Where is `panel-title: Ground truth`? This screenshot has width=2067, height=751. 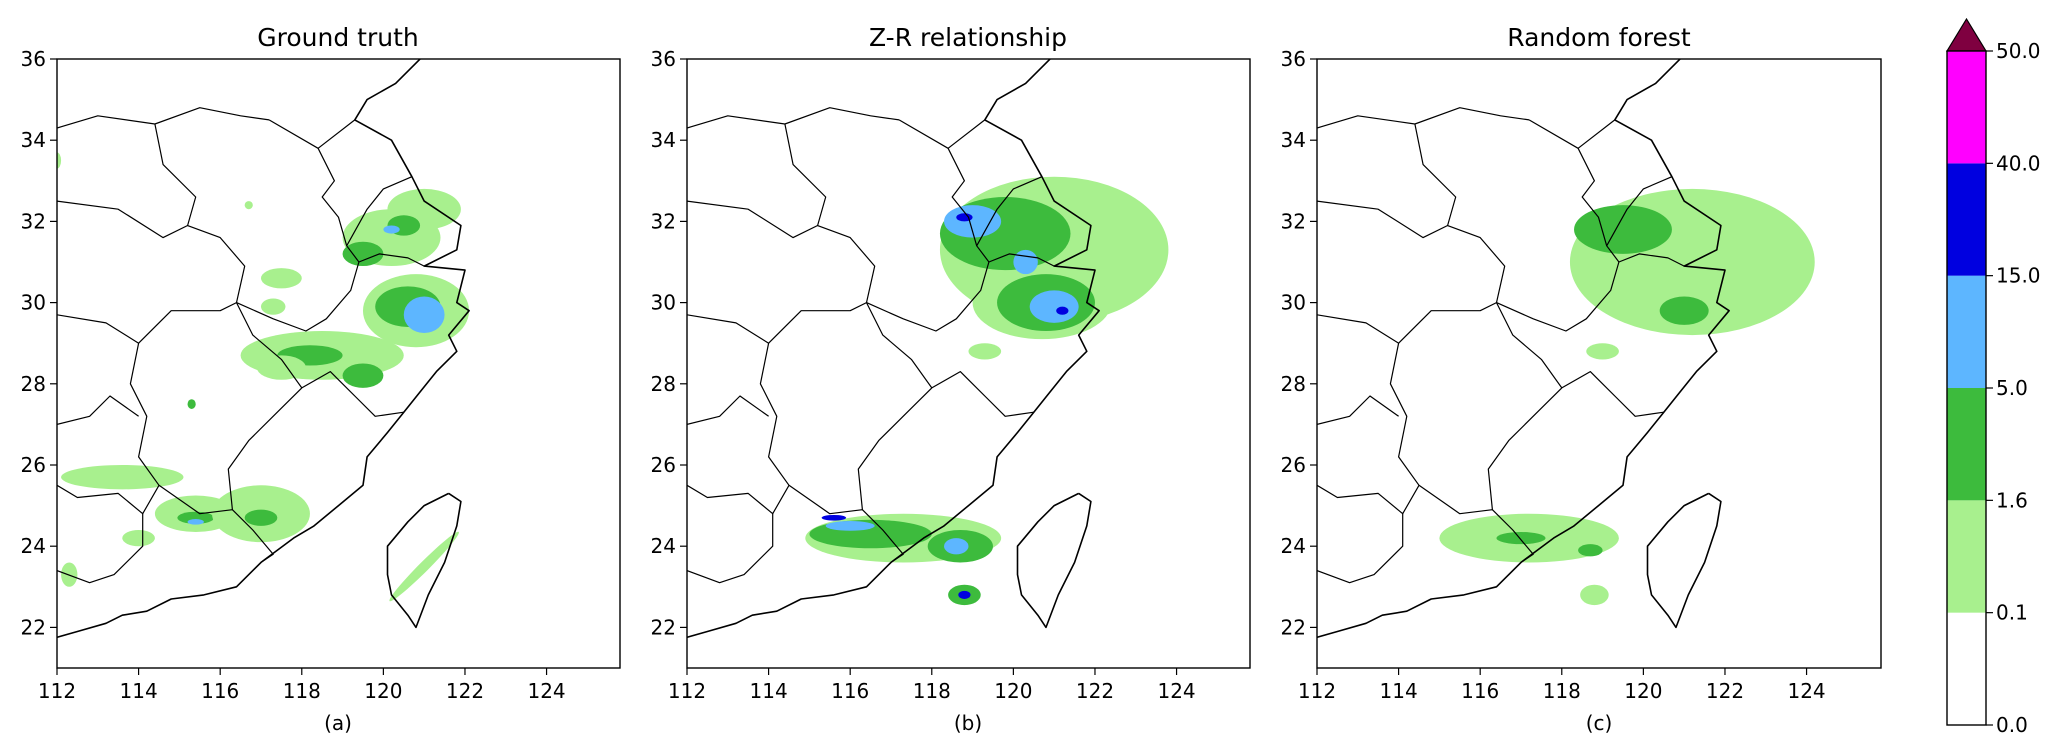
panel-title: Ground truth is located at coordinates (337, 37).